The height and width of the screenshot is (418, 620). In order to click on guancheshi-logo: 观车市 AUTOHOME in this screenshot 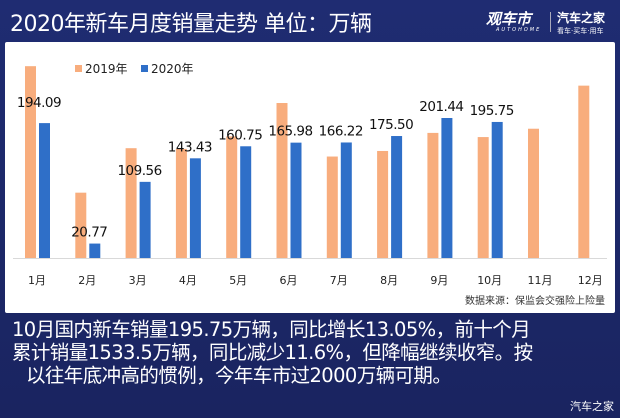, I will do `click(513, 20)`.